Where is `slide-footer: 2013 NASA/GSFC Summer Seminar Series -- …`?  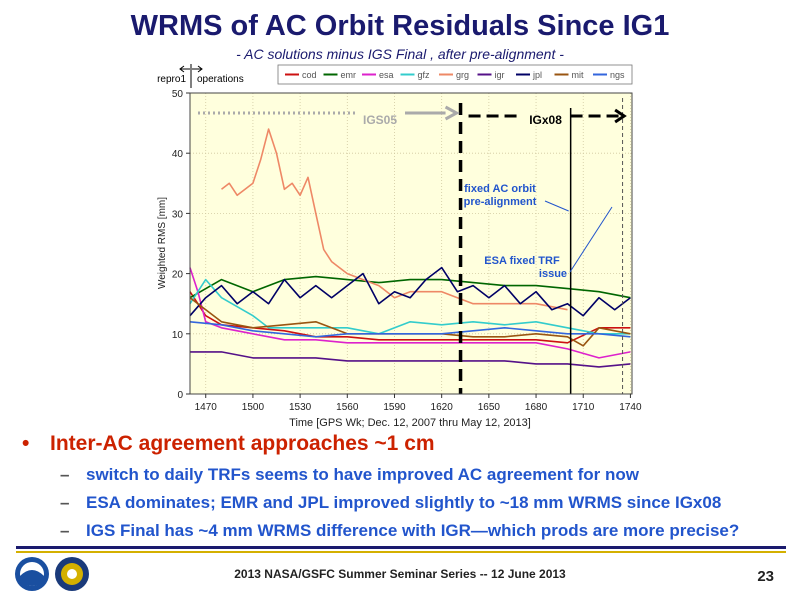
slide-footer: 2013 NASA/GSFC Summer Seminar Series -- … is located at coordinates (400, 570).